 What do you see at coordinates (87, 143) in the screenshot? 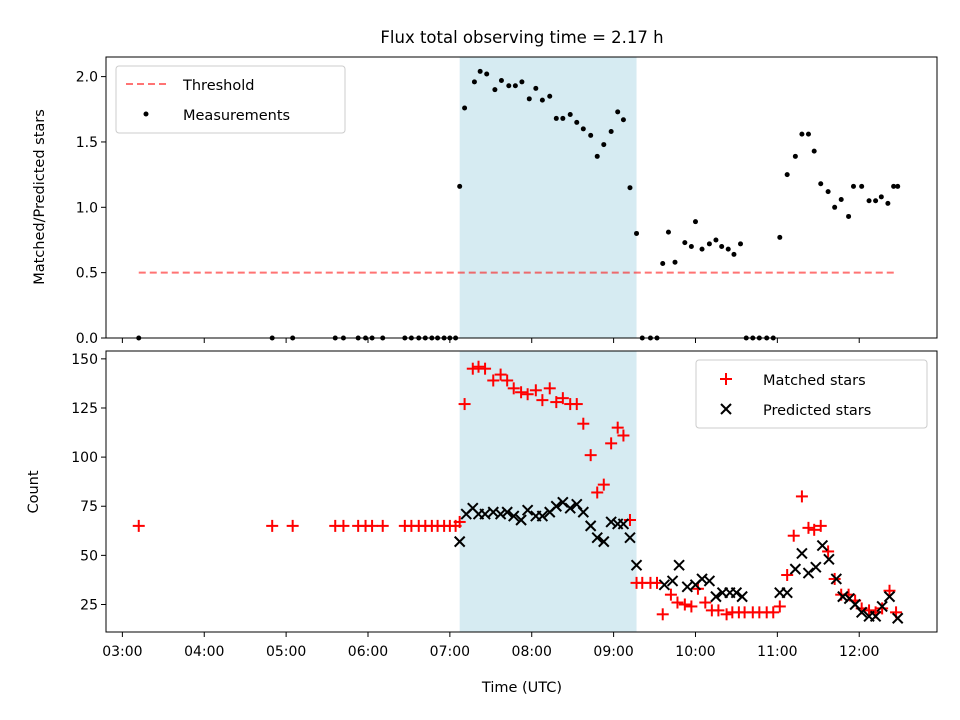
I see `y-tick-label: 1.5` at bounding box center [87, 143].